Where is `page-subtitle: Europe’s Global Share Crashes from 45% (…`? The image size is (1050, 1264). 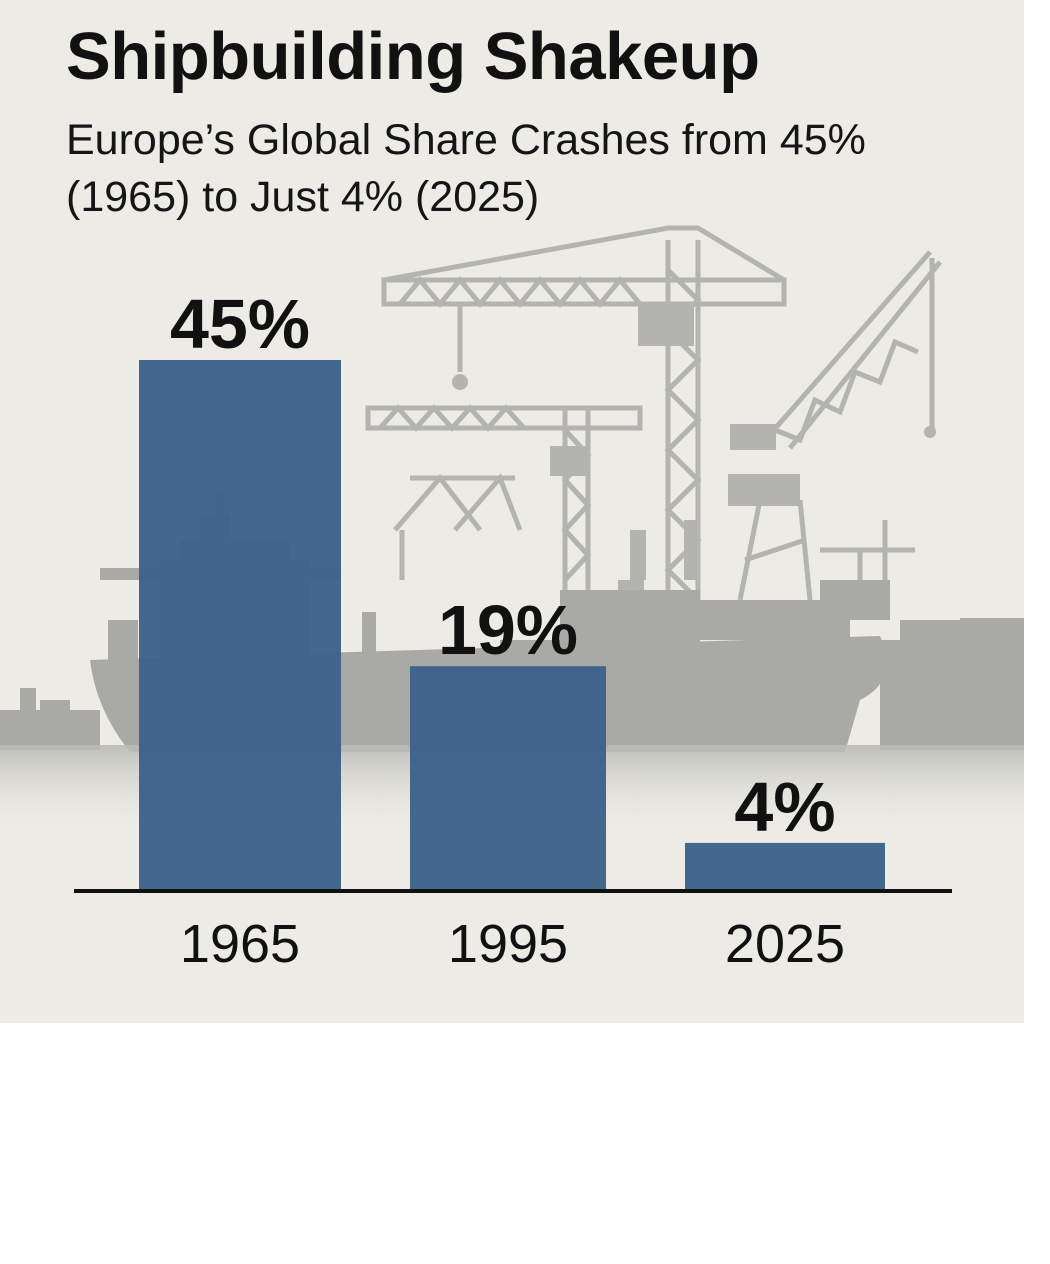 page-subtitle: Europe’s Global Share Crashes from 45% (… is located at coordinates (466, 168).